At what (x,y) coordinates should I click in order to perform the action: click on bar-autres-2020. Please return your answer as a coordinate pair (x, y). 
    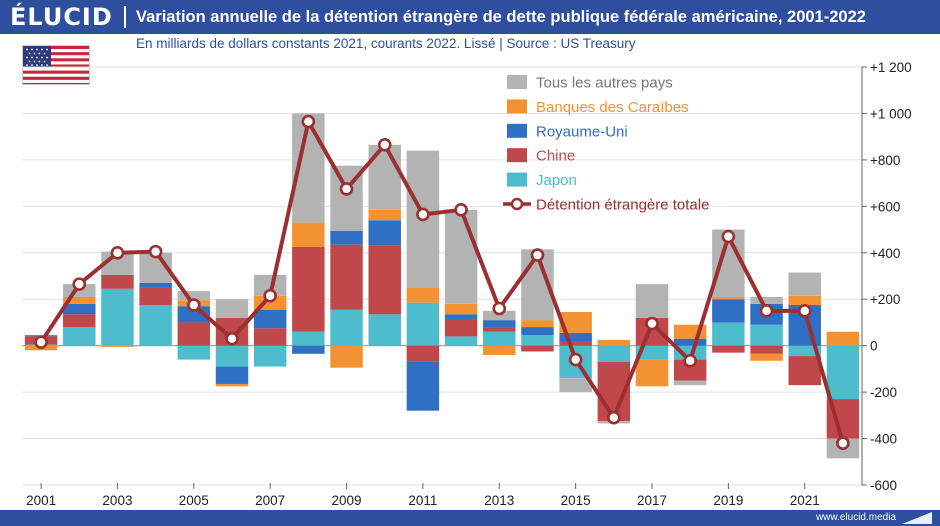
    Looking at the image, I should click on (766, 300).